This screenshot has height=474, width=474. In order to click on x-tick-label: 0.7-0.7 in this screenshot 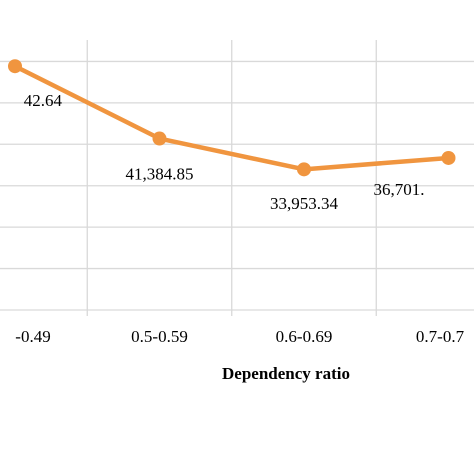, I will do `click(440, 336)`.